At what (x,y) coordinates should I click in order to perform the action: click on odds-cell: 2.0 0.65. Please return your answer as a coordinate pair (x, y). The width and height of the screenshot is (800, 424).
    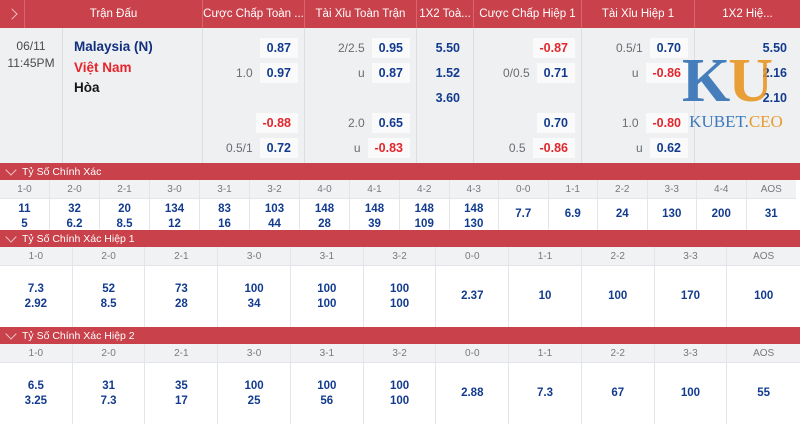
    Looking at the image, I should click on (360, 122).